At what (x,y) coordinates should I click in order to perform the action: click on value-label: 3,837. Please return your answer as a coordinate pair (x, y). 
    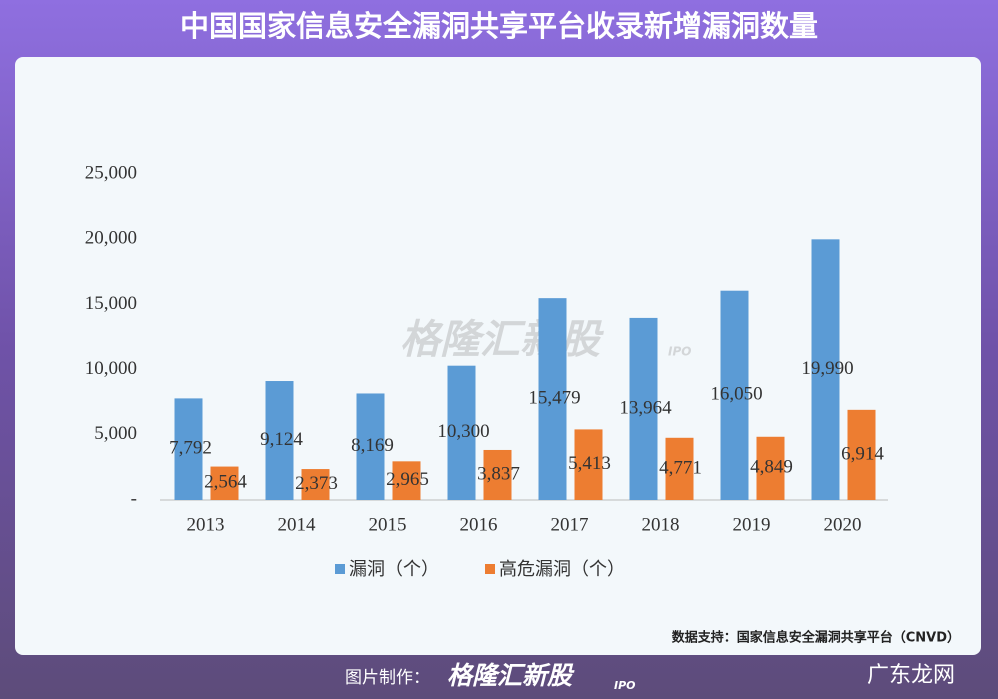
    Looking at the image, I should click on (498, 473).